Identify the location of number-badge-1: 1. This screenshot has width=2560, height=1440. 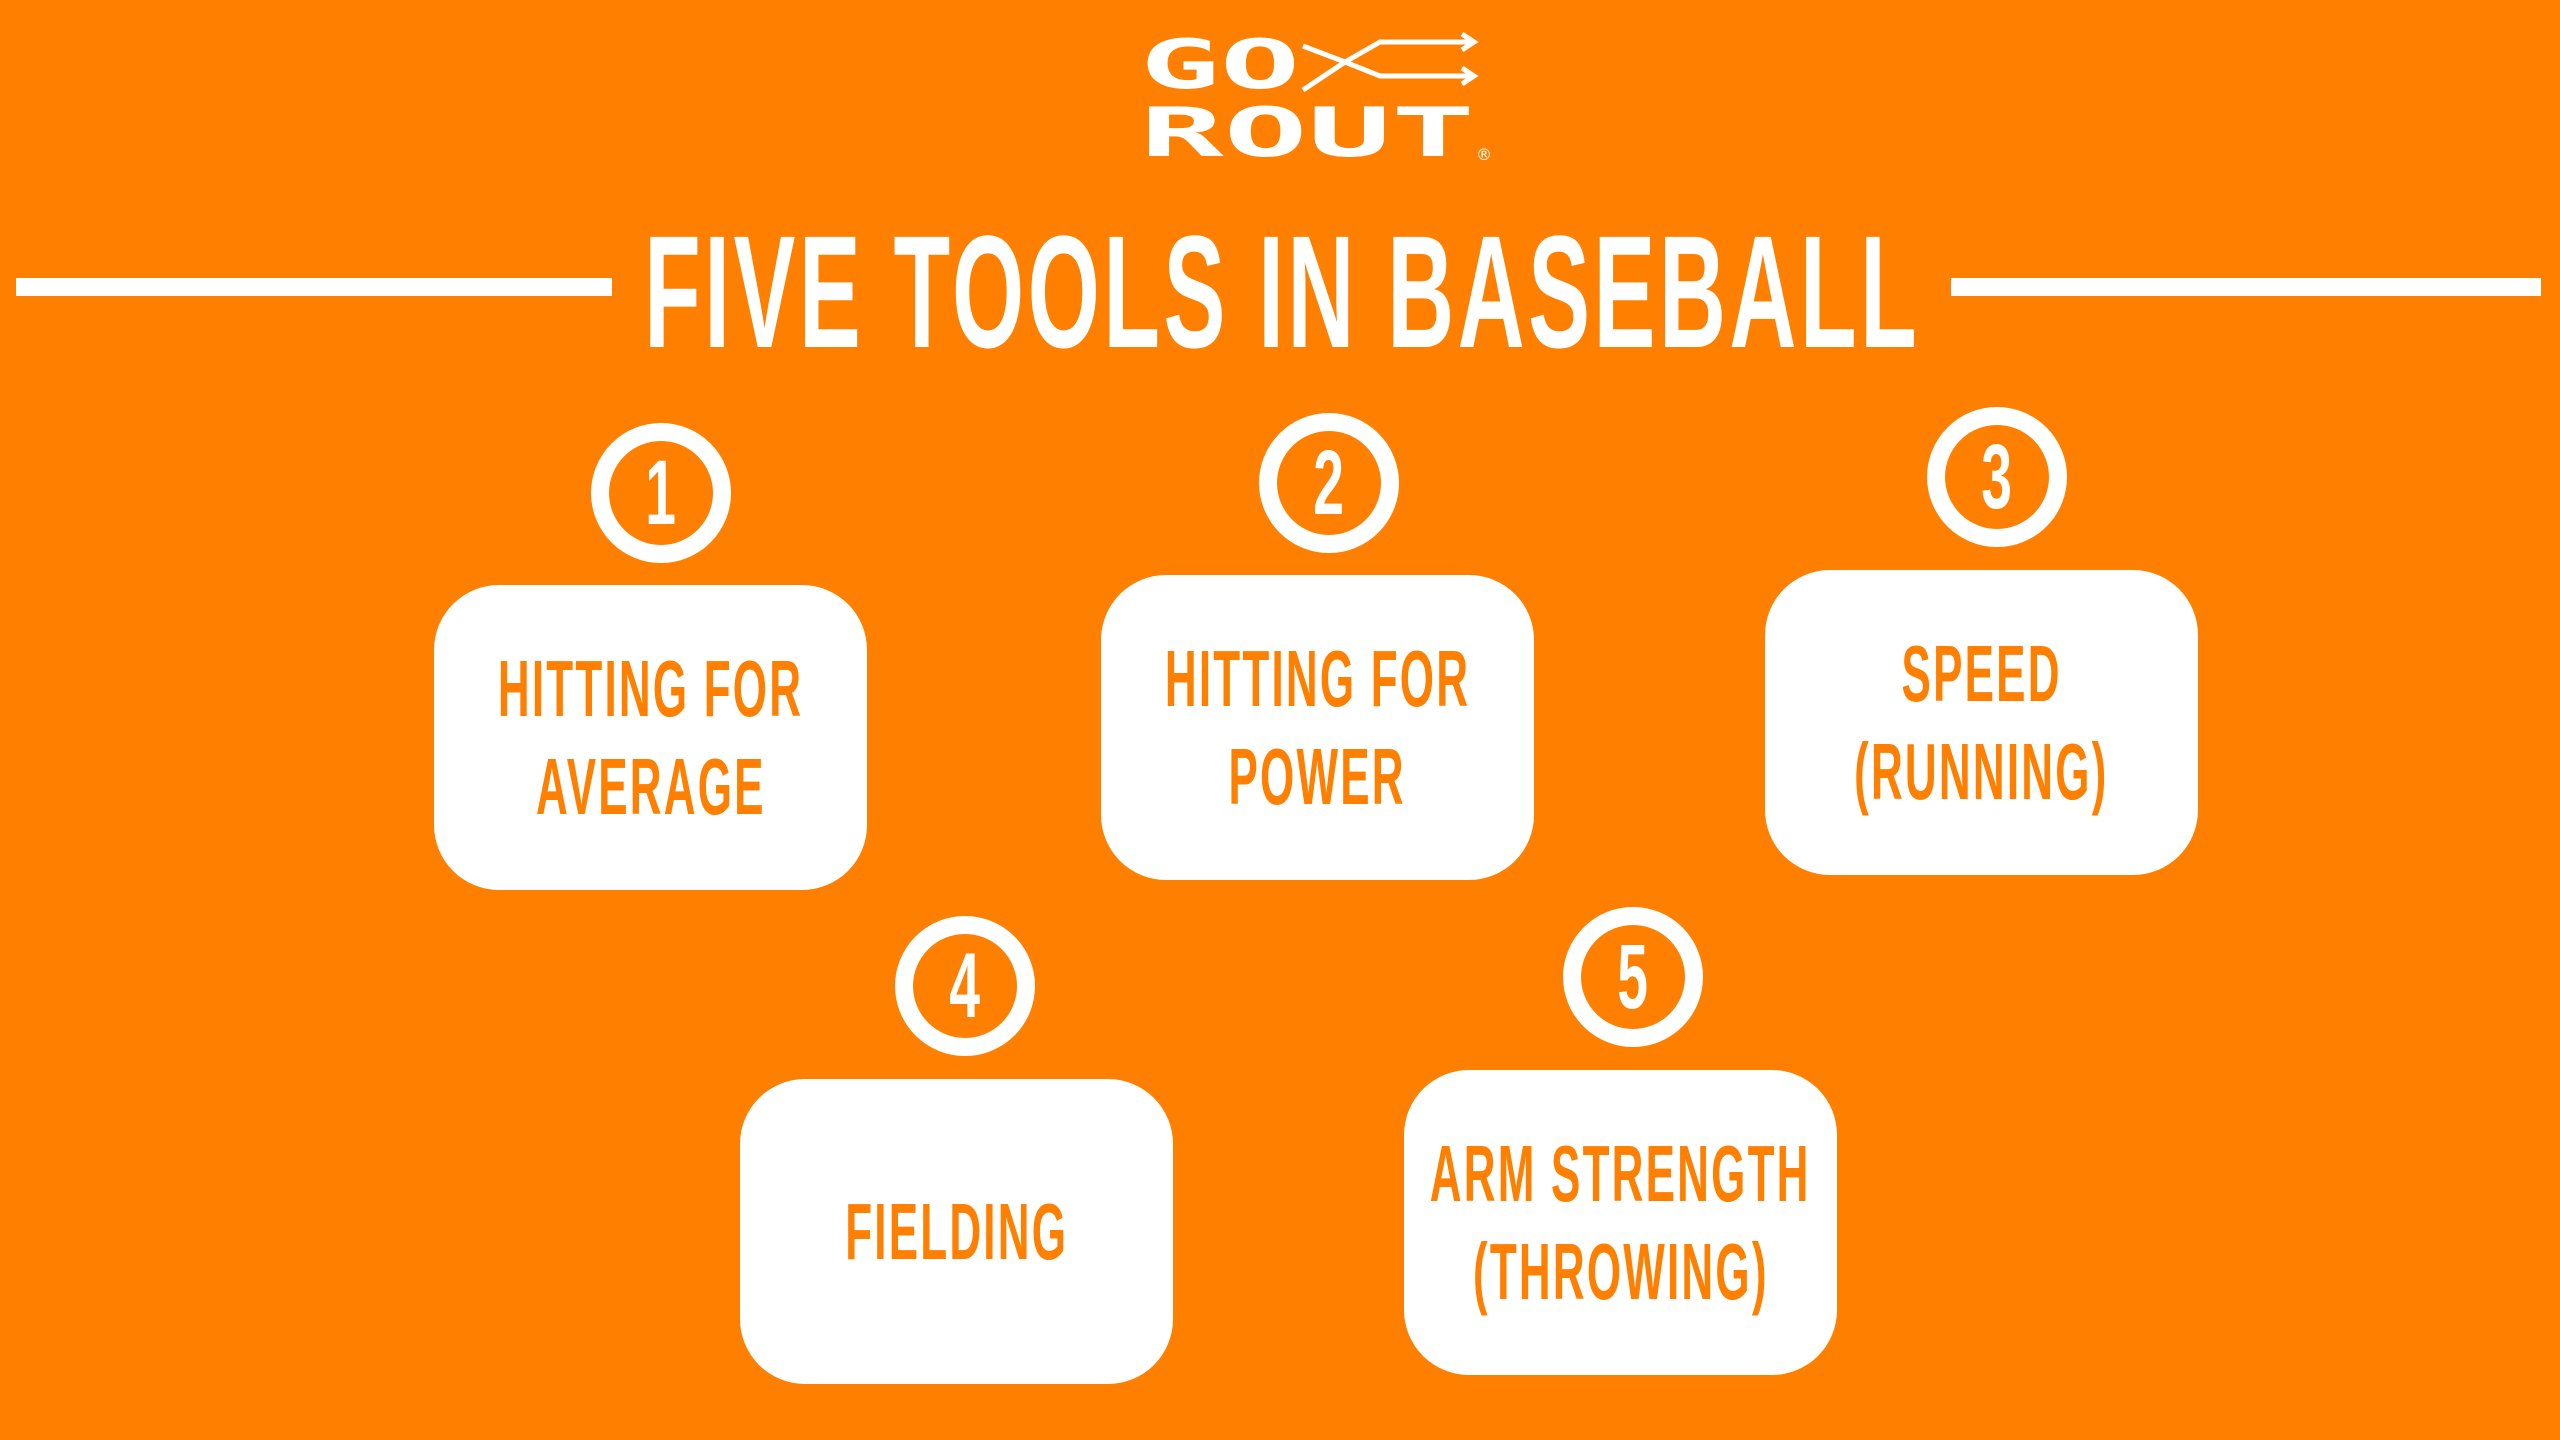
(661, 493).